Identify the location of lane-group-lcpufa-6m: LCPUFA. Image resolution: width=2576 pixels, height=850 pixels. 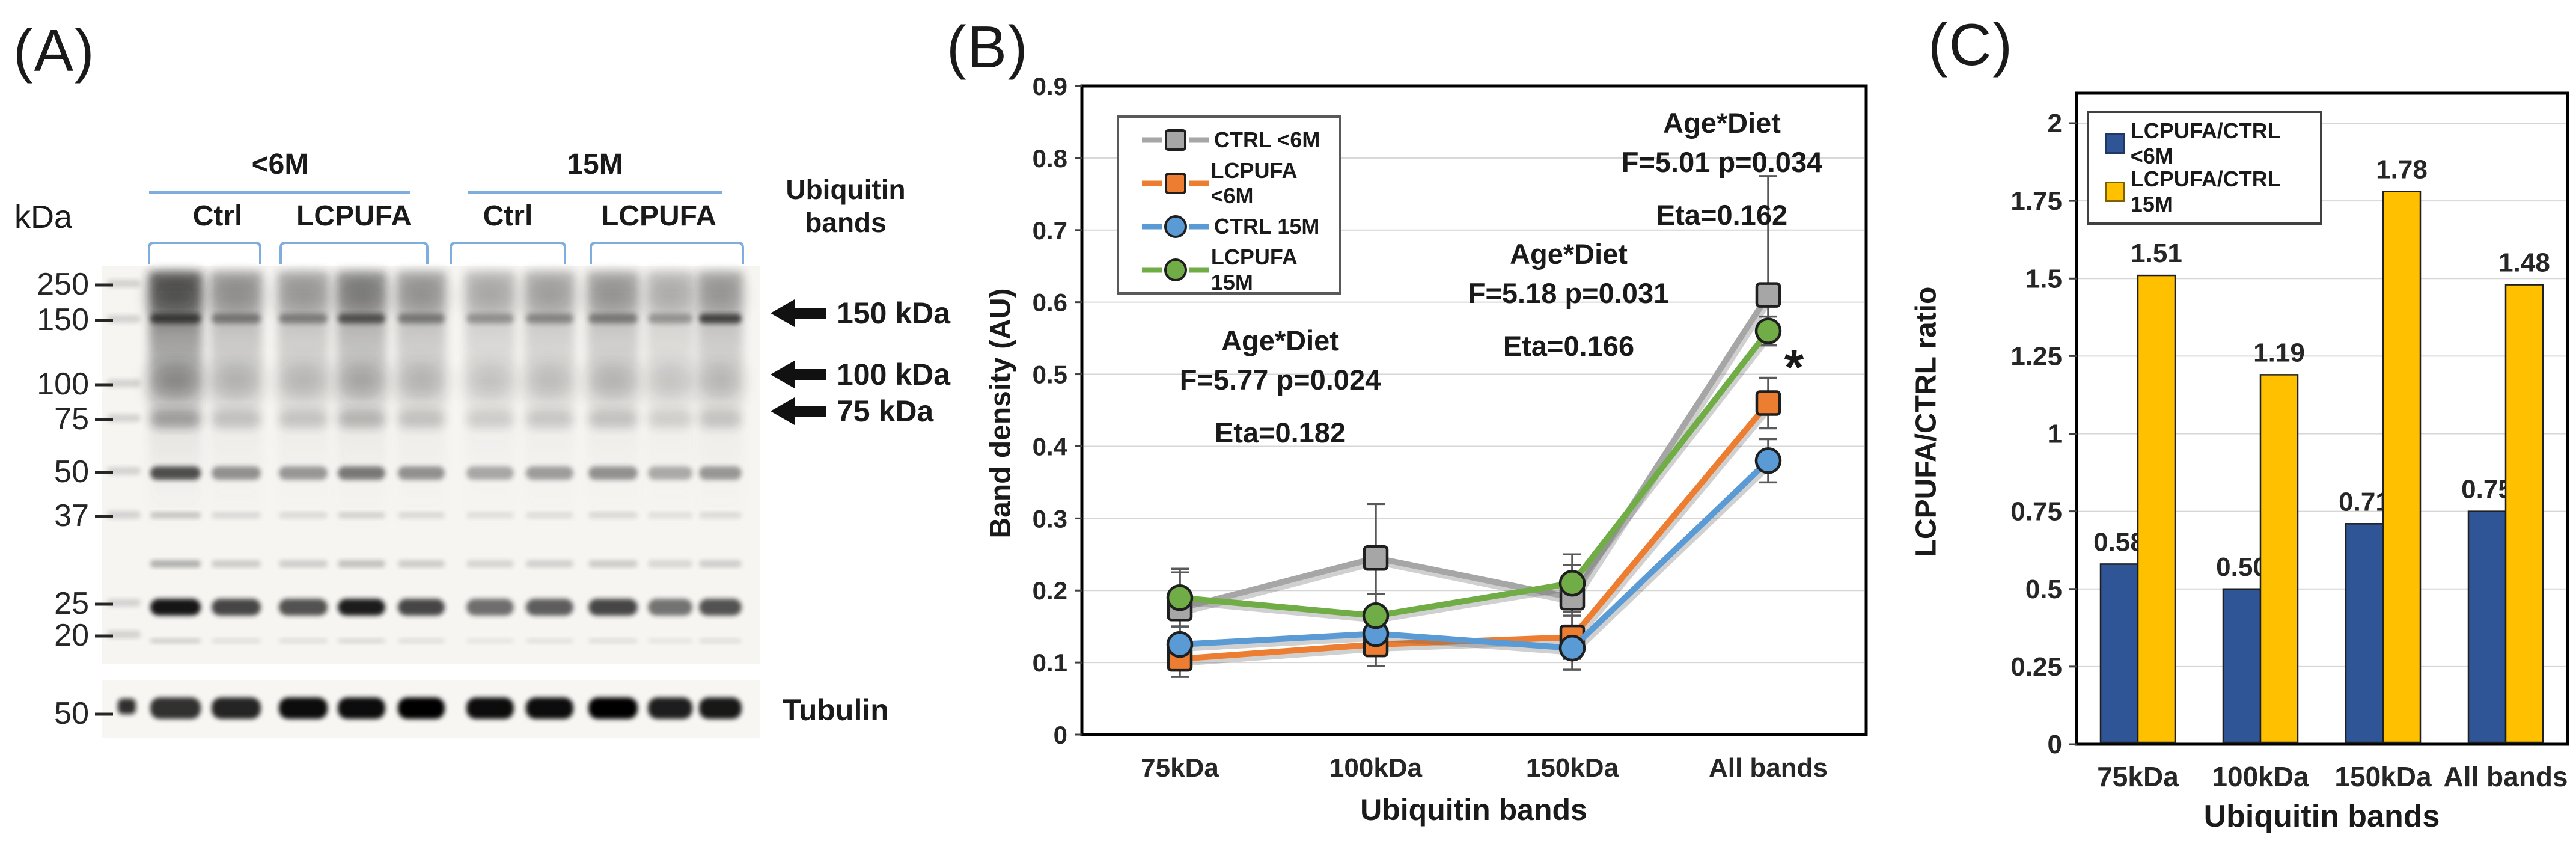
(354, 216).